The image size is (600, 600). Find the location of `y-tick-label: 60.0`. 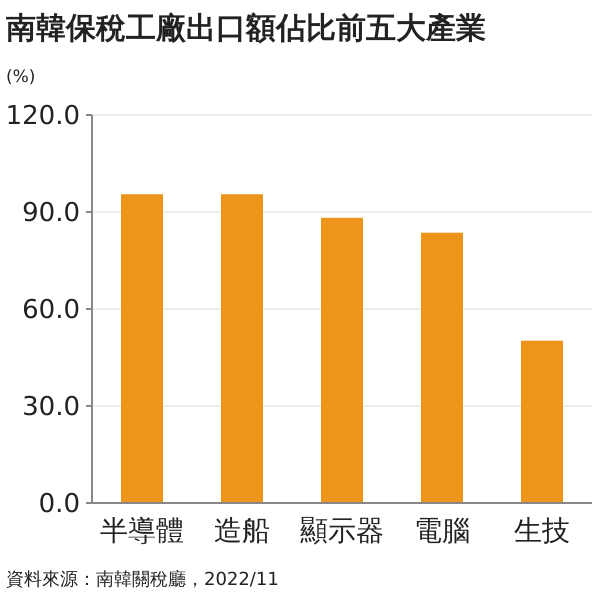

y-tick-label: 60.0 is located at coordinates (51, 310).